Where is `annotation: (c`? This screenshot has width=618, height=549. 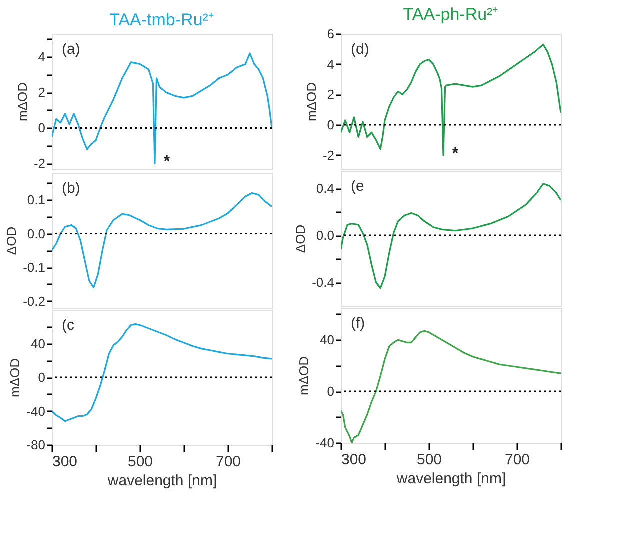 annotation: (c is located at coordinates (68, 325).